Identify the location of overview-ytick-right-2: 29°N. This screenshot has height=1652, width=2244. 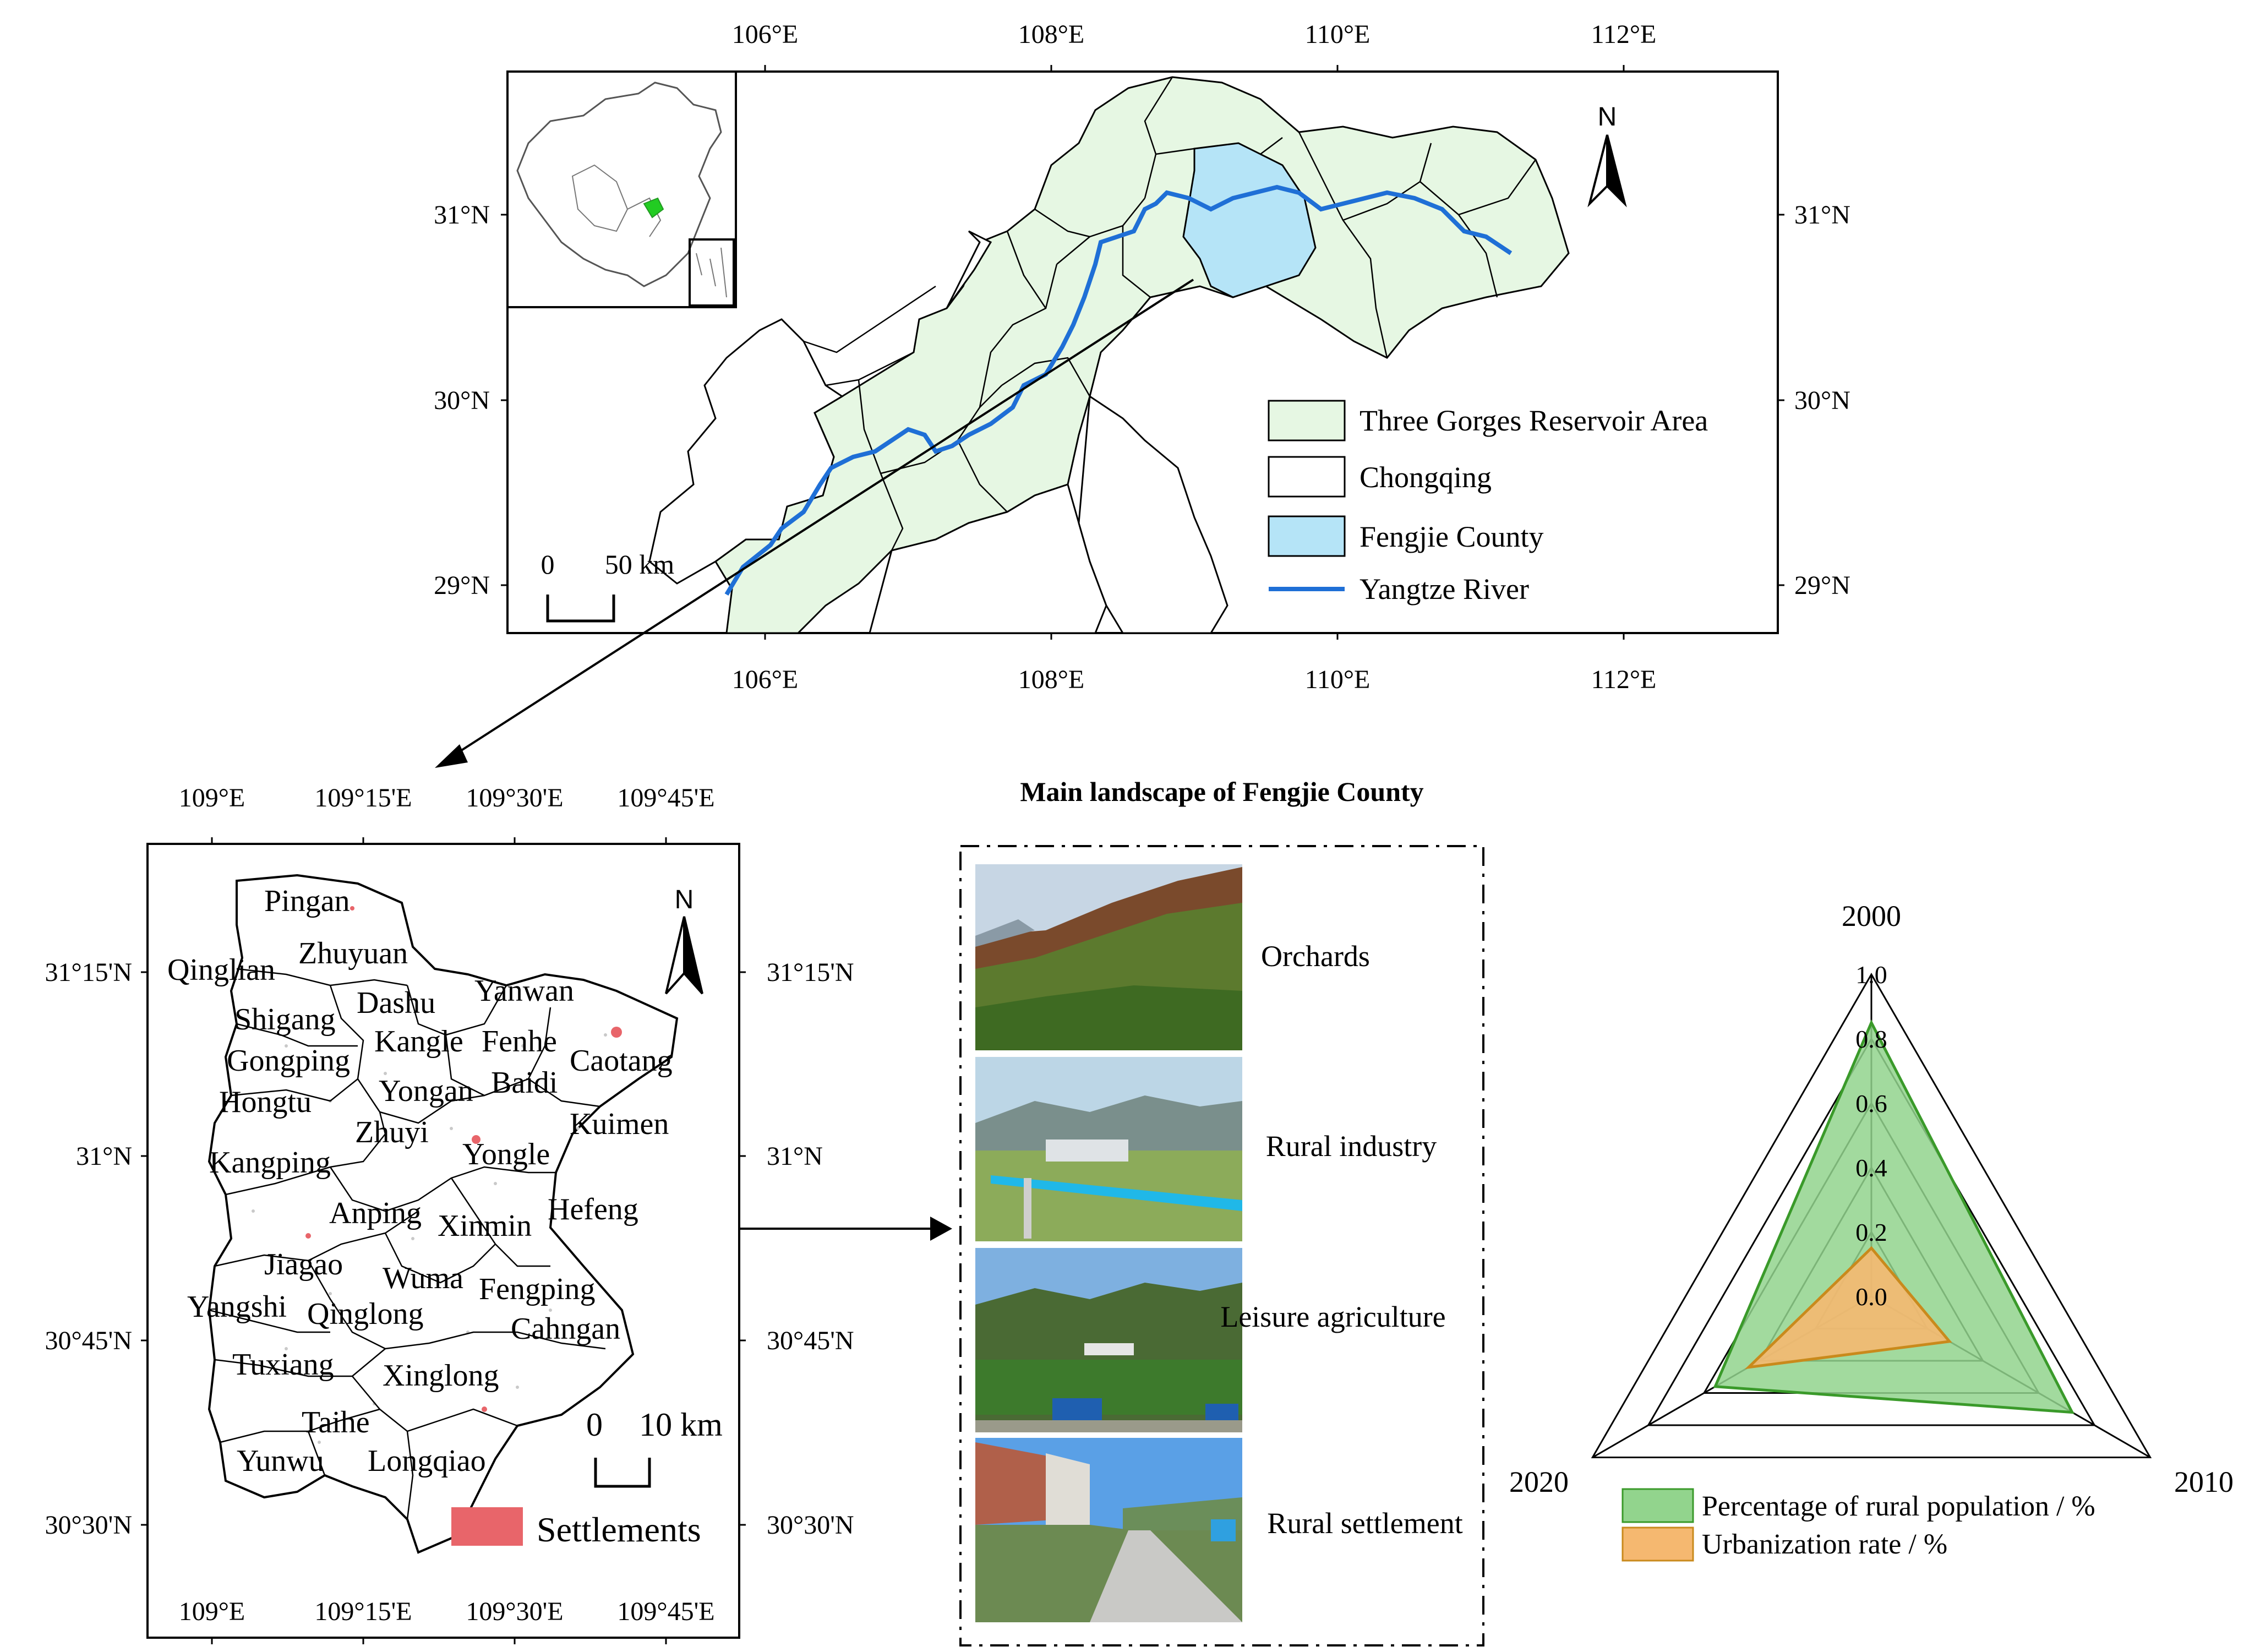
(1822, 585).